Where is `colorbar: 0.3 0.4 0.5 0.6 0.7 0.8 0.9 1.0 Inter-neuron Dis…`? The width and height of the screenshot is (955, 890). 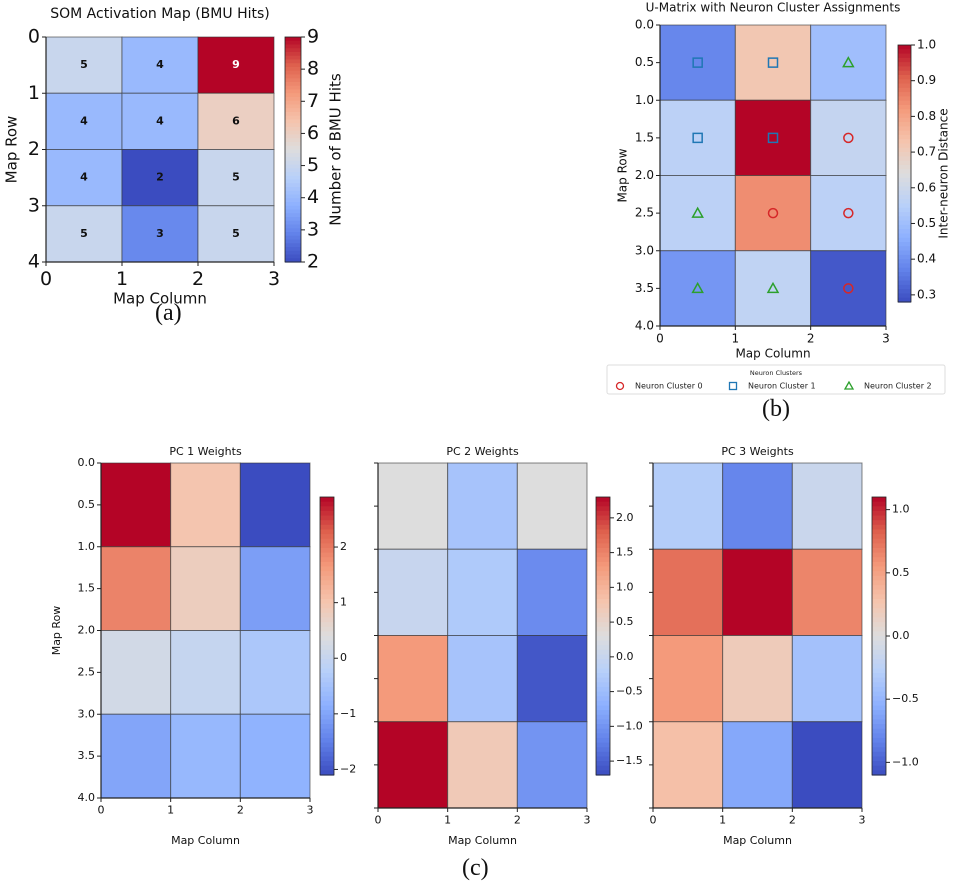 colorbar: 0.3 0.4 0.5 0.6 0.7 0.8 0.9 1.0 Inter-neuron Dis… is located at coordinates (924, 170).